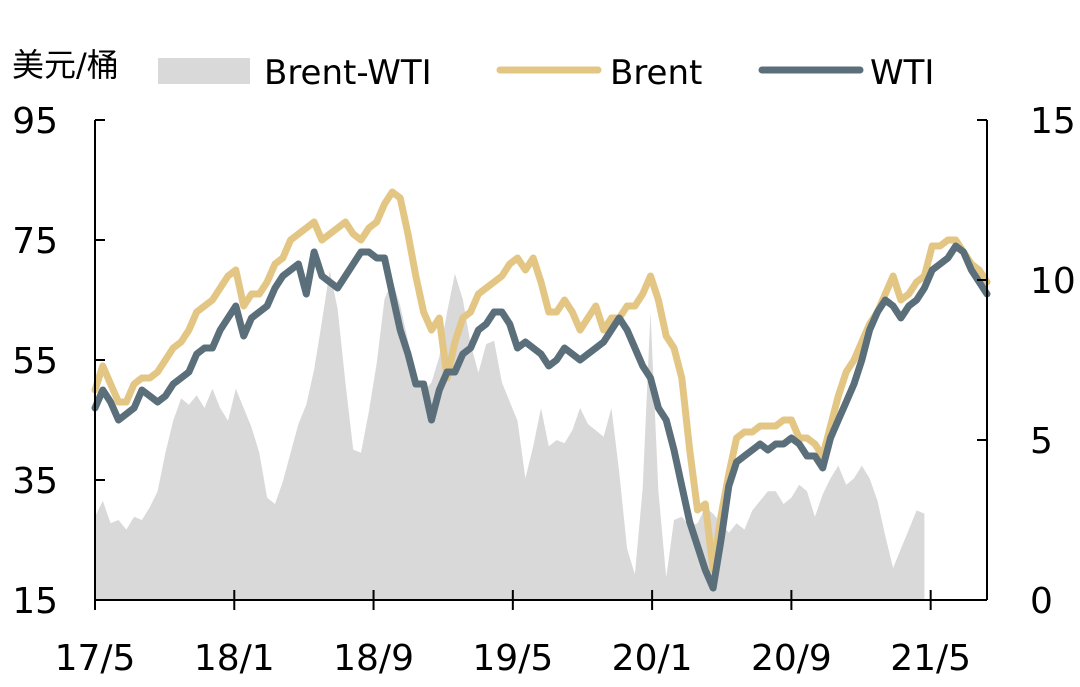 The width and height of the screenshot is (1080, 687). Describe the element at coordinates (546, 73) in the screenshot. I see `legend: Brent-WTI Brent WTI` at that location.